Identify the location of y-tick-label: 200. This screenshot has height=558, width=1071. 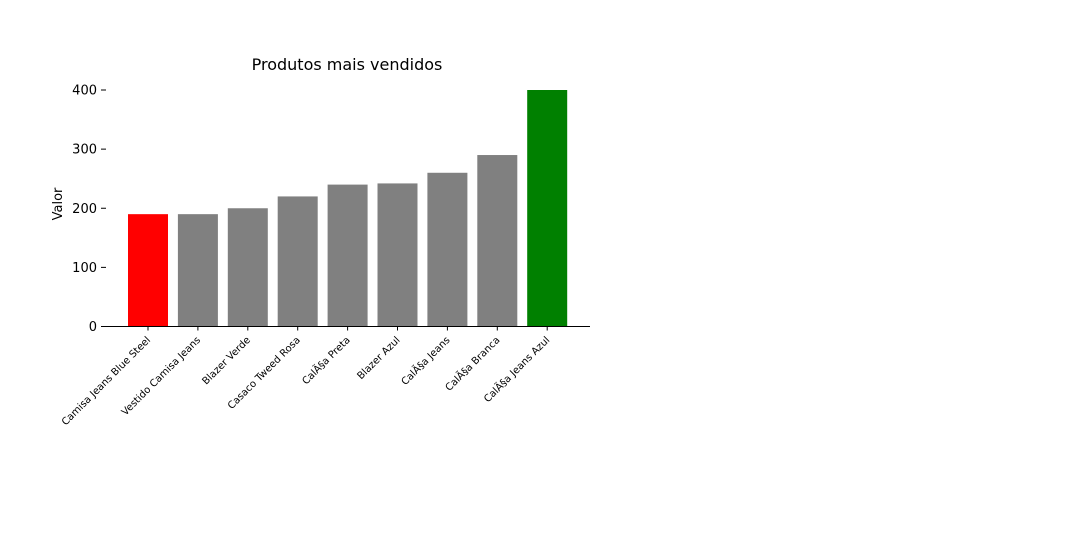
(84, 209).